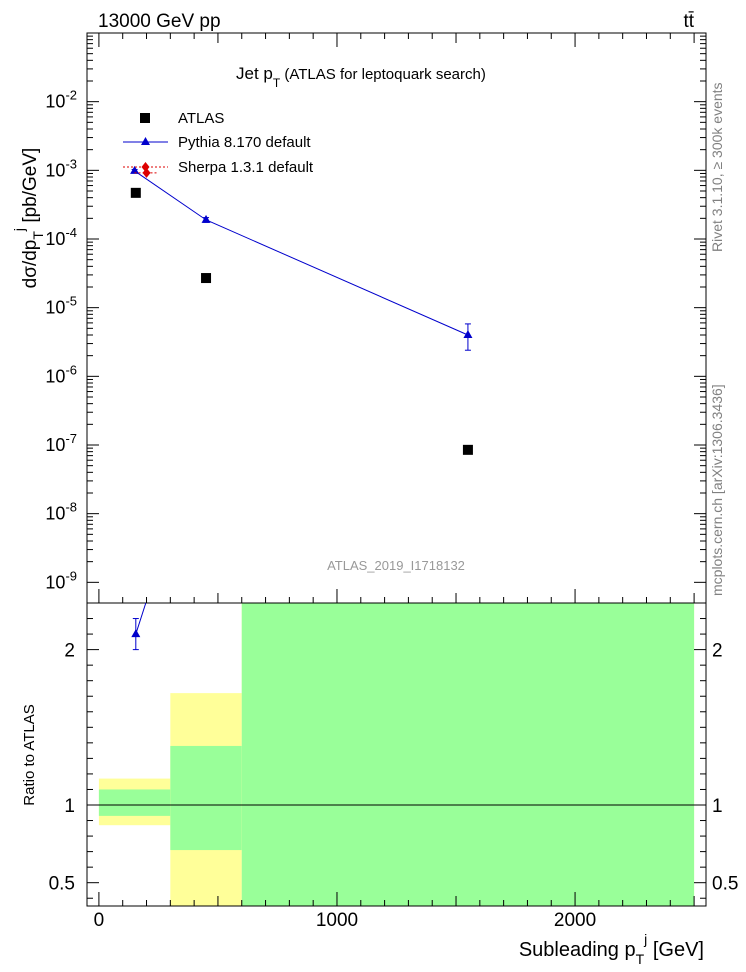 The width and height of the screenshot is (746, 972). Describe the element at coordinates (301, 253) in the screenshot. I see `pythia-line` at that location.